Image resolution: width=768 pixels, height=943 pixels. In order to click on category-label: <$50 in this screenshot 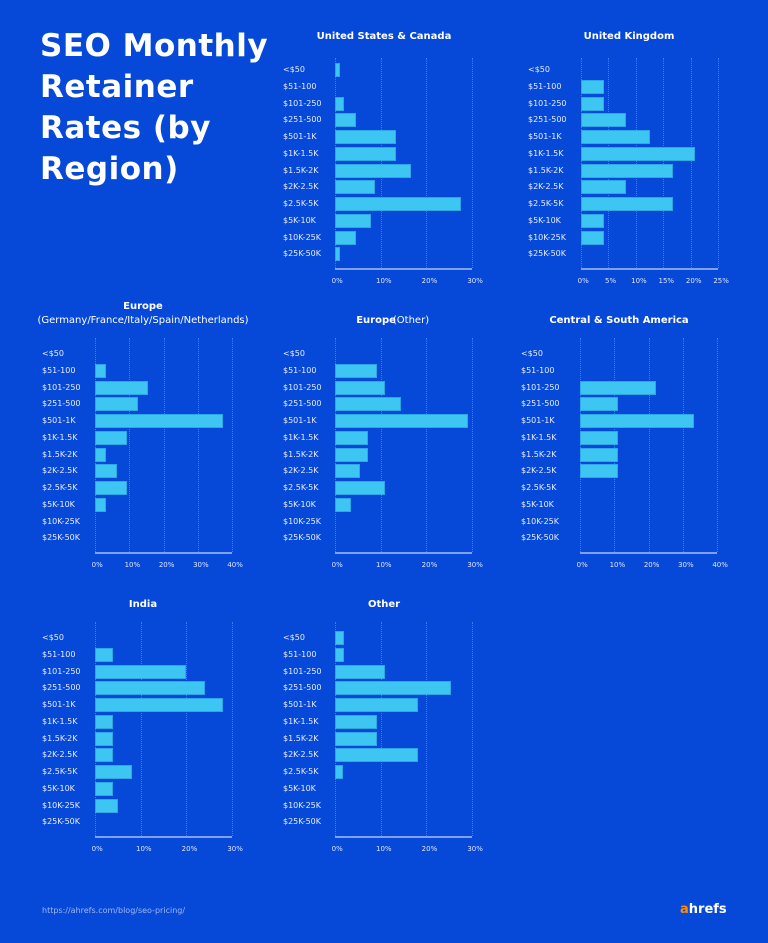, I will do `click(53, 353)`.